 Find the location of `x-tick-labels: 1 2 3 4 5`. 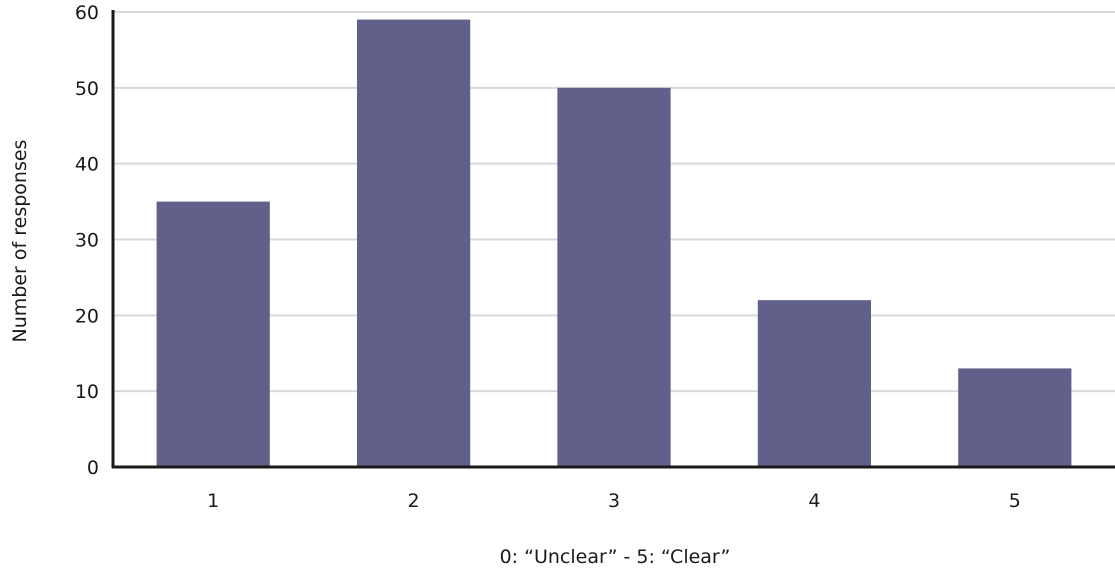

x-tick-labels: 1 2 3 4 5 is located at coordinates (614, 501).